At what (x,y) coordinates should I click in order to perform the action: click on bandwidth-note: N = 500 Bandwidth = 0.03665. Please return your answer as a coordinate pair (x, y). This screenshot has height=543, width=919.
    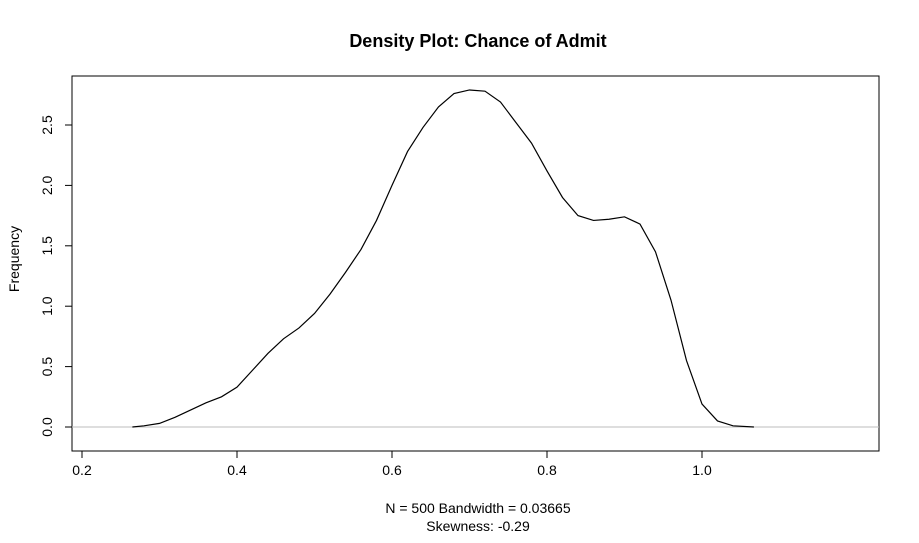
    Looking at the image, I should click on (477, 508).